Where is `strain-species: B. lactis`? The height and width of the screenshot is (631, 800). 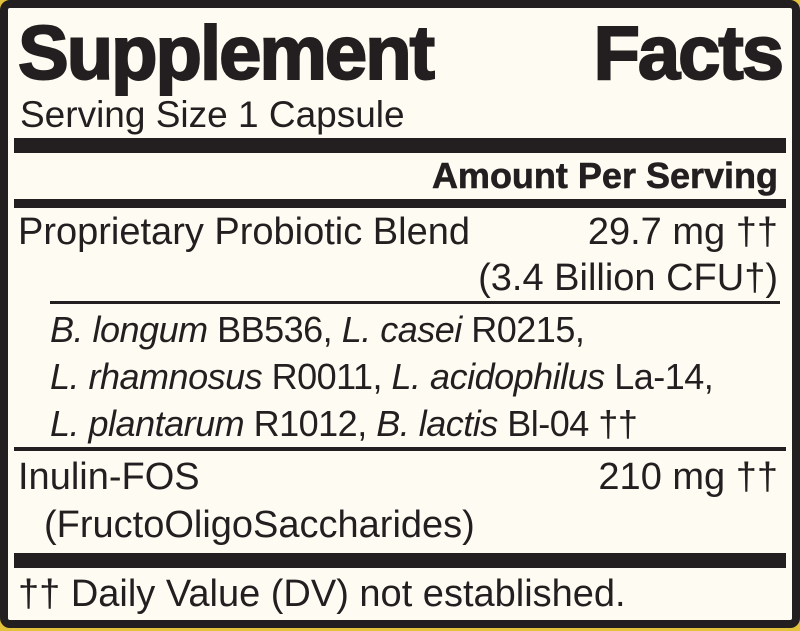
strain-species: B. lactis is located at coordinates (437, 423).